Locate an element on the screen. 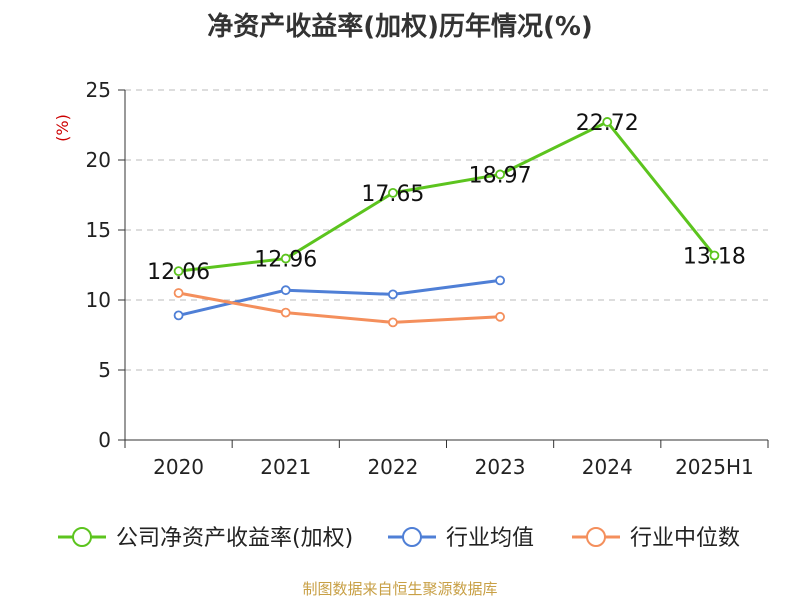 Image resolution: width=800 pixels, height=600 pixels. legend-item-0: 公司净资产收益率(加权) is located at coordinates (205, 538).